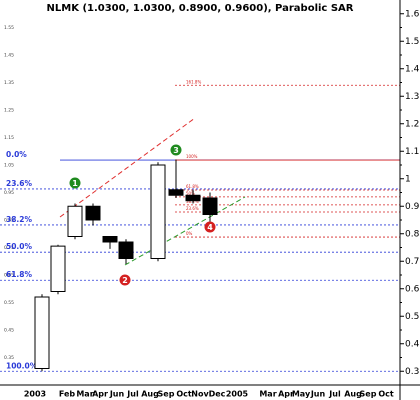 The height and width of the screenshot is (400, 420). What do you see at coordinates (412, 14) in the screenshot?
I see `y-tick-label: 1.6` at bounding box center [412, 14].